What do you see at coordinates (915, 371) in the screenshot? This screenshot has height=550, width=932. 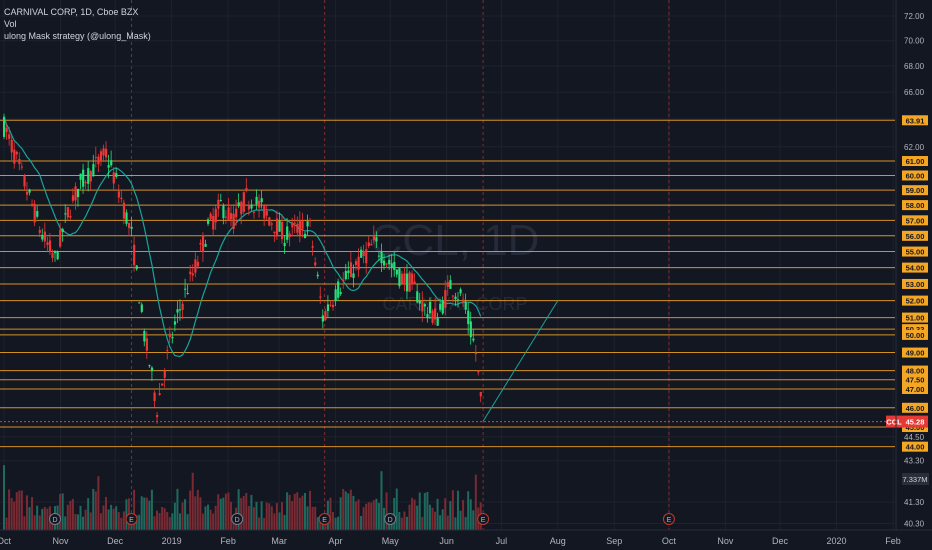 I see `level-label: 48.00` at bounding box center [915, 371].